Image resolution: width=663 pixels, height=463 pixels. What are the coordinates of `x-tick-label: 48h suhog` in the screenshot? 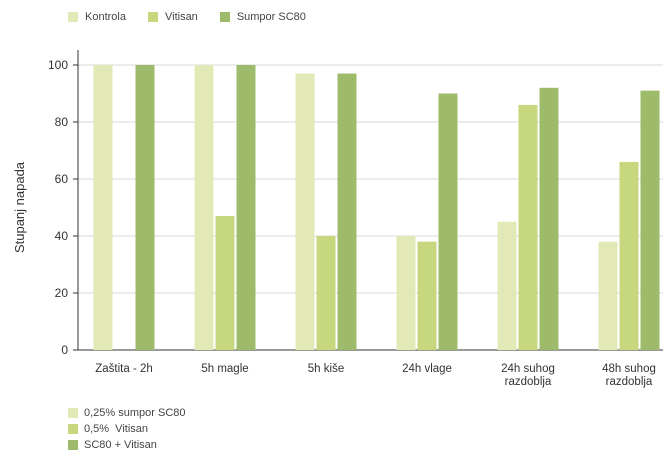 It's located at (629, 369).